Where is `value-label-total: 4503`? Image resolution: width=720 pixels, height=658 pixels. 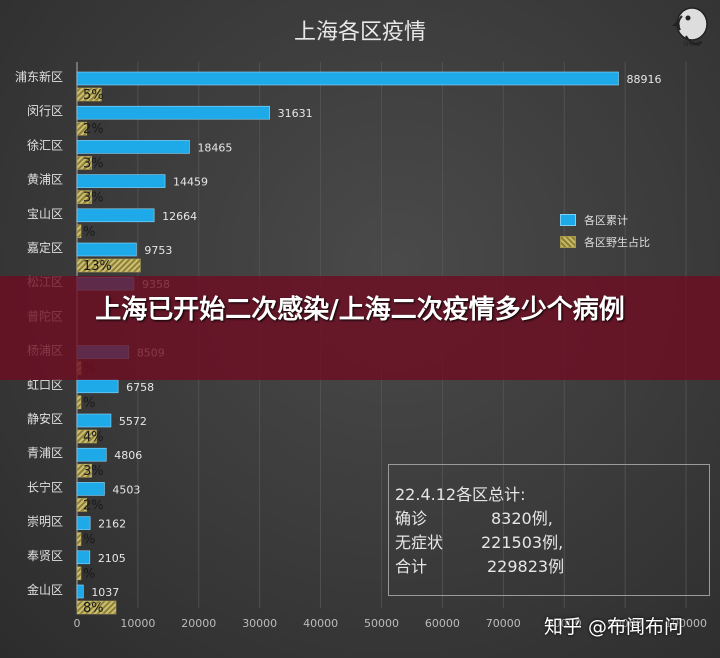
value-label-total: 4503 is located at coordinates (126, 489).